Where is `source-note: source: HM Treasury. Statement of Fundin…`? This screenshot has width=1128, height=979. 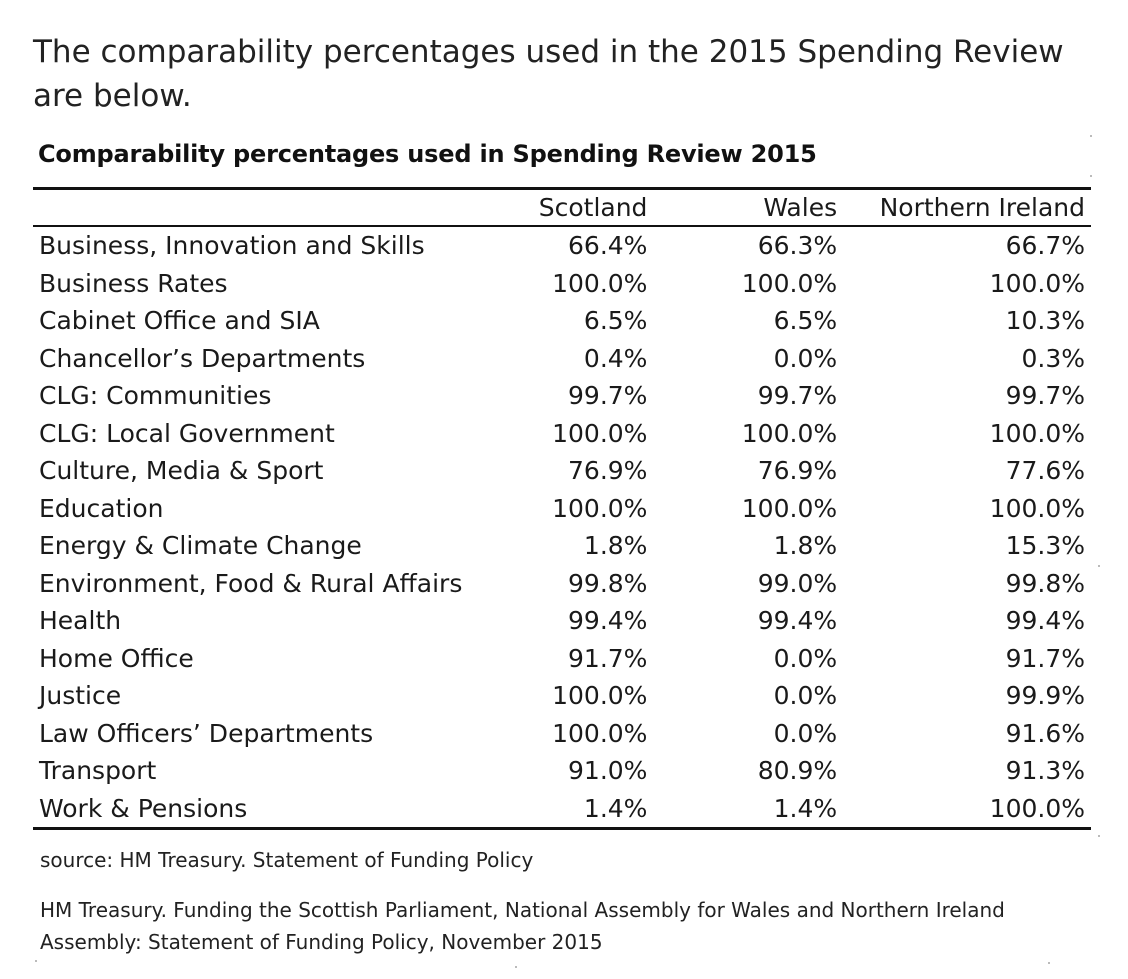
source-note: source: HM Treasury. Statement of Fundin… is located at coordinates (287, 860).